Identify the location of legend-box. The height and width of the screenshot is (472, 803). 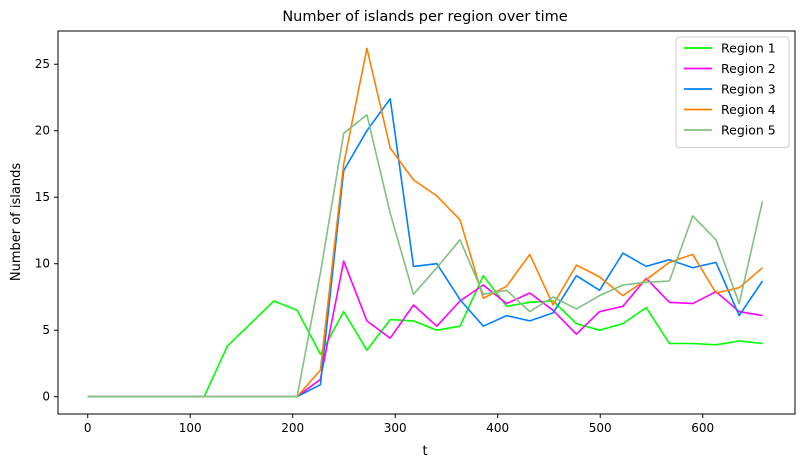
(732, 92).